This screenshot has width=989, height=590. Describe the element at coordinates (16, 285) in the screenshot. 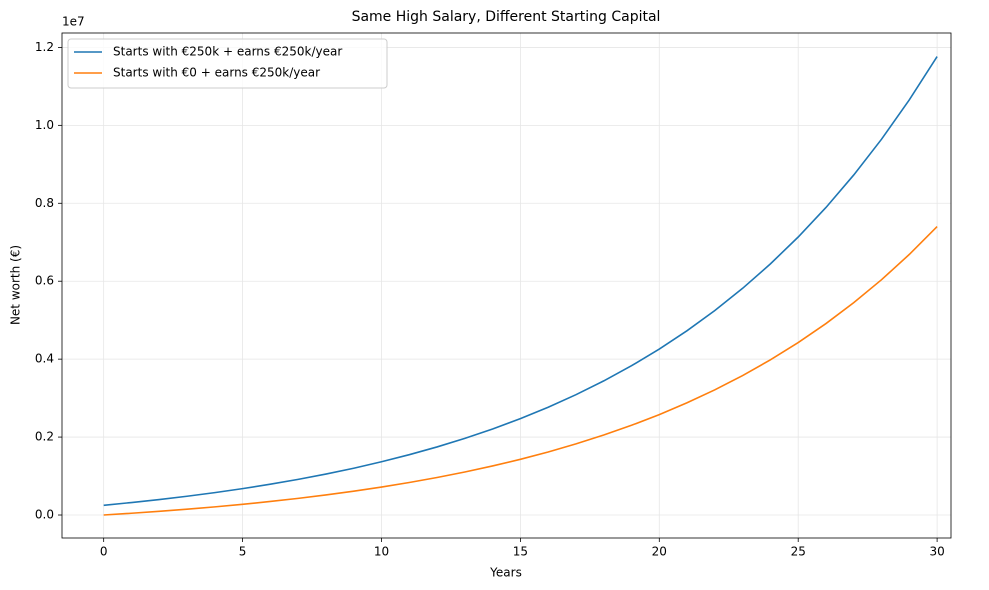

I see `y-axis-label: Net worth (€)` at that location.